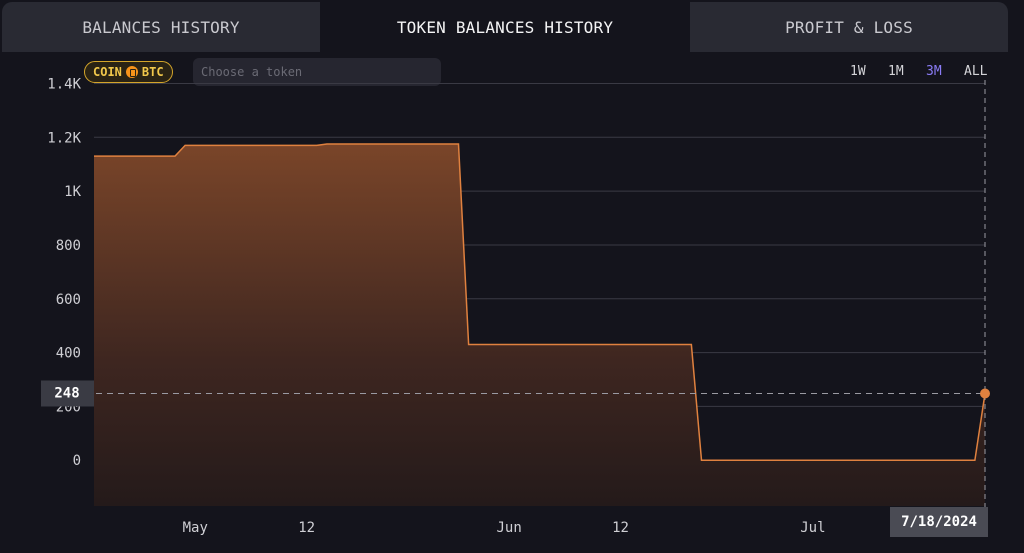 Image resolution: width=1024 pixels, height=553 pixels. I want to click on y-tick-label: 800, so click(68, 246).